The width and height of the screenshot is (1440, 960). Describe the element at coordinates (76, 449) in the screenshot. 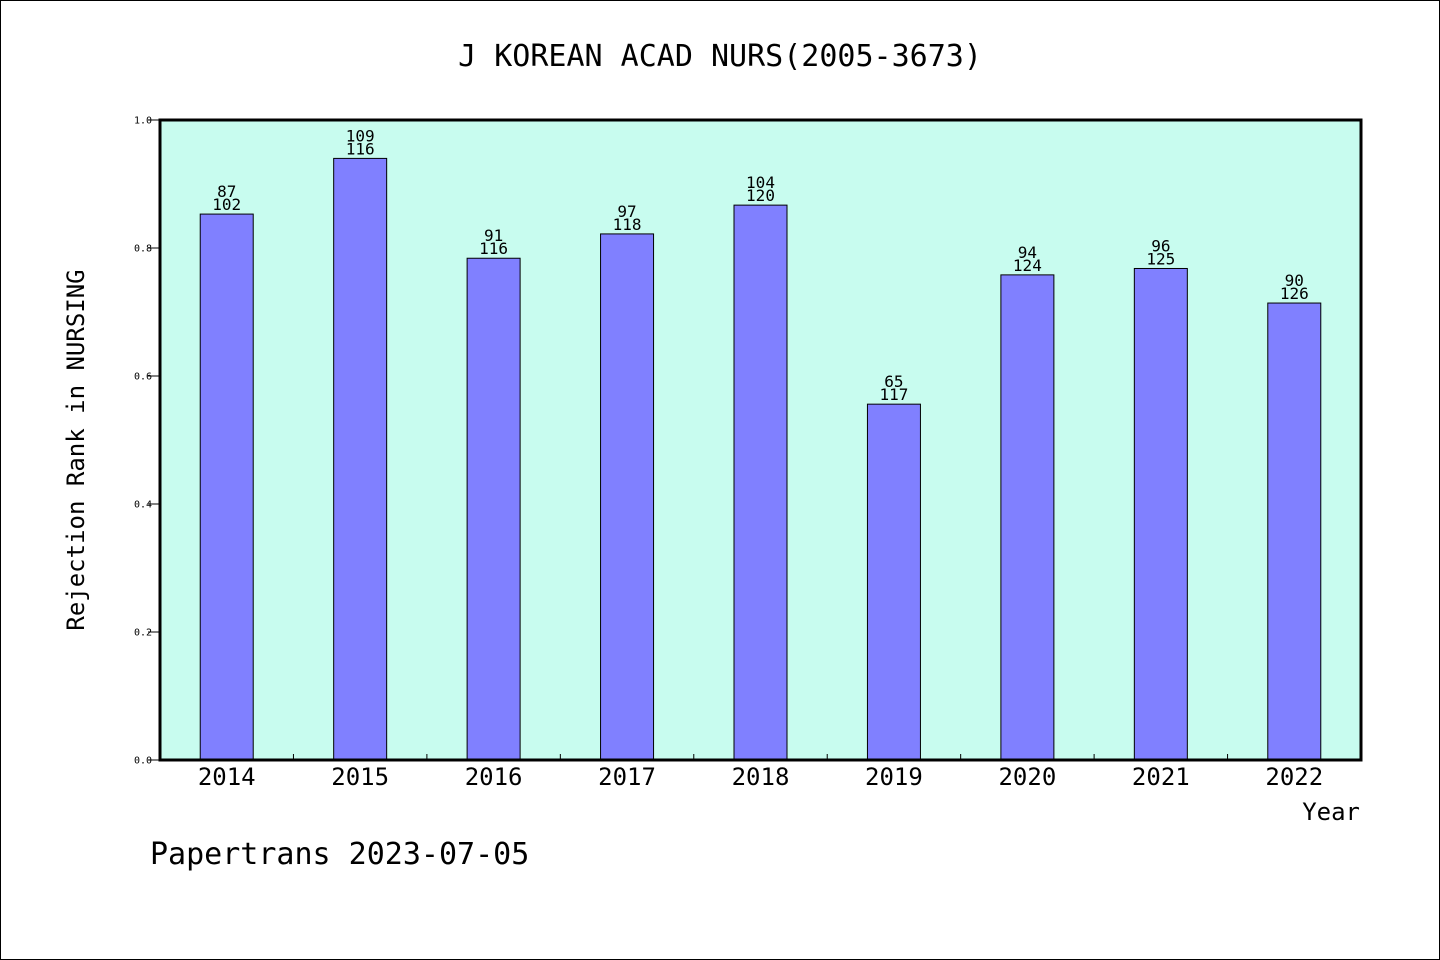

I see `y-axis-label: Rejection Rank in NURSING` at that location.